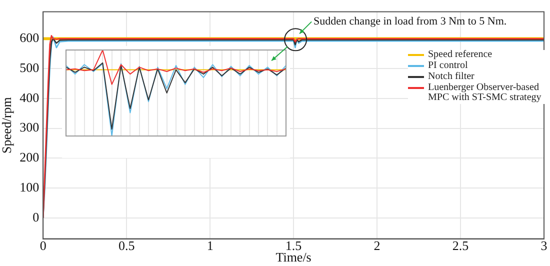 The height and width of the screenshot is (266, 550). Describe the element at coordinates (485, 92) in the screenshot. I see `legend-label: Luenberger Observer-based MPC with ST-SMC strategy` at that location.